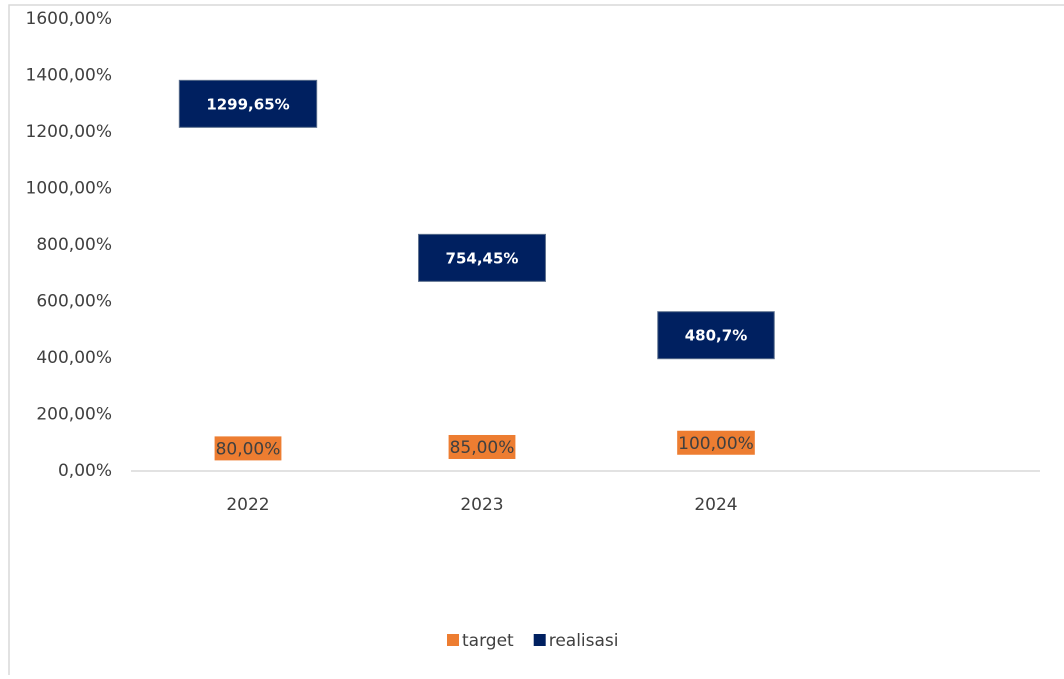 This screenshot has width=1064, height=679. I want to click on data-label-text: 80,00%, so click(248, 449).